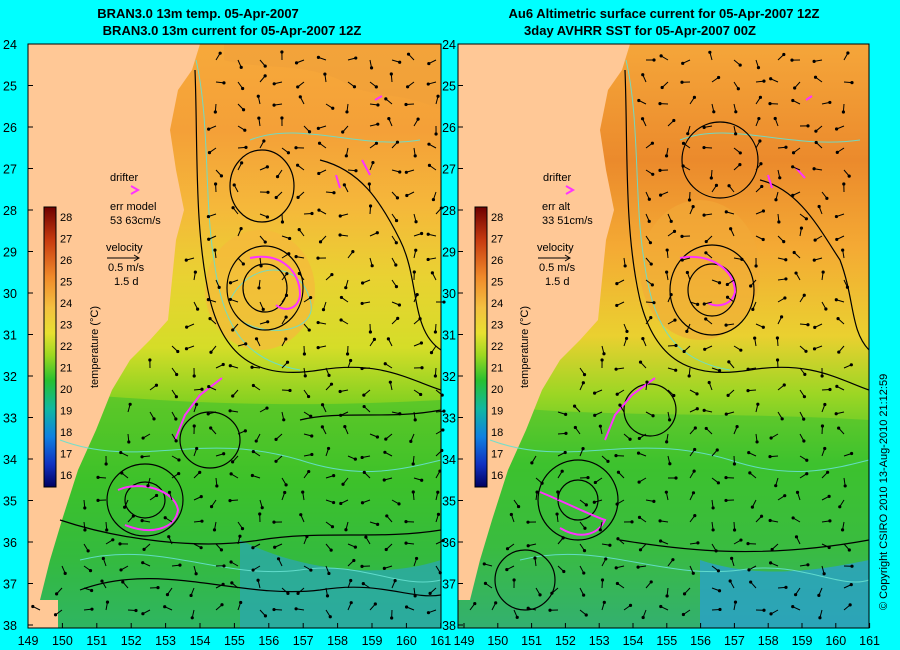  What do you see at coordinates (135, 190) in the screenshot?
I see `left-drifter-marker` at bounding box center [135, 190].